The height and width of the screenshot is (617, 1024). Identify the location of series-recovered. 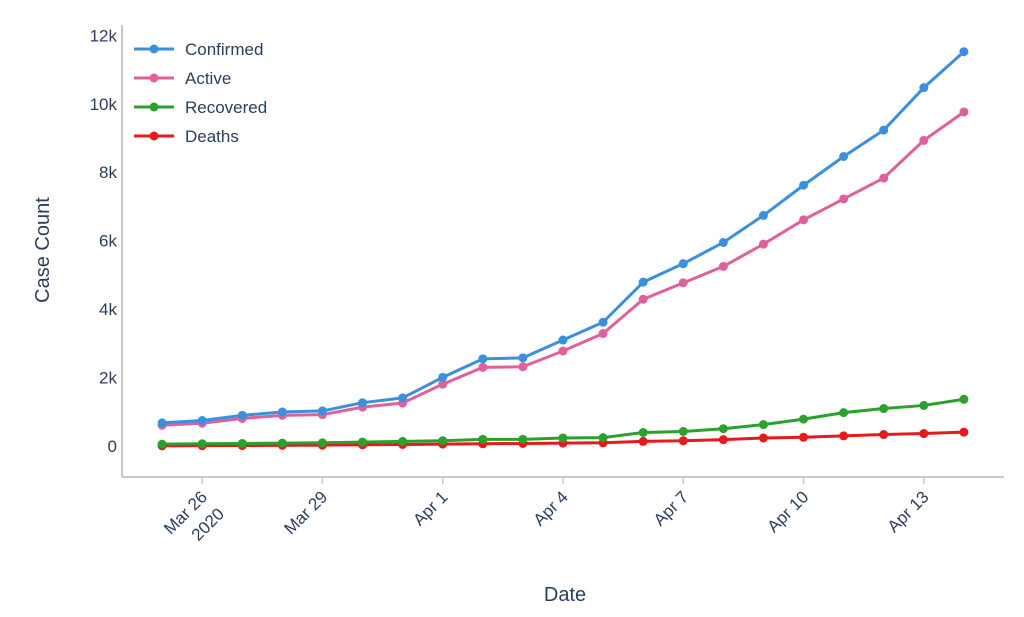
(563, 421).